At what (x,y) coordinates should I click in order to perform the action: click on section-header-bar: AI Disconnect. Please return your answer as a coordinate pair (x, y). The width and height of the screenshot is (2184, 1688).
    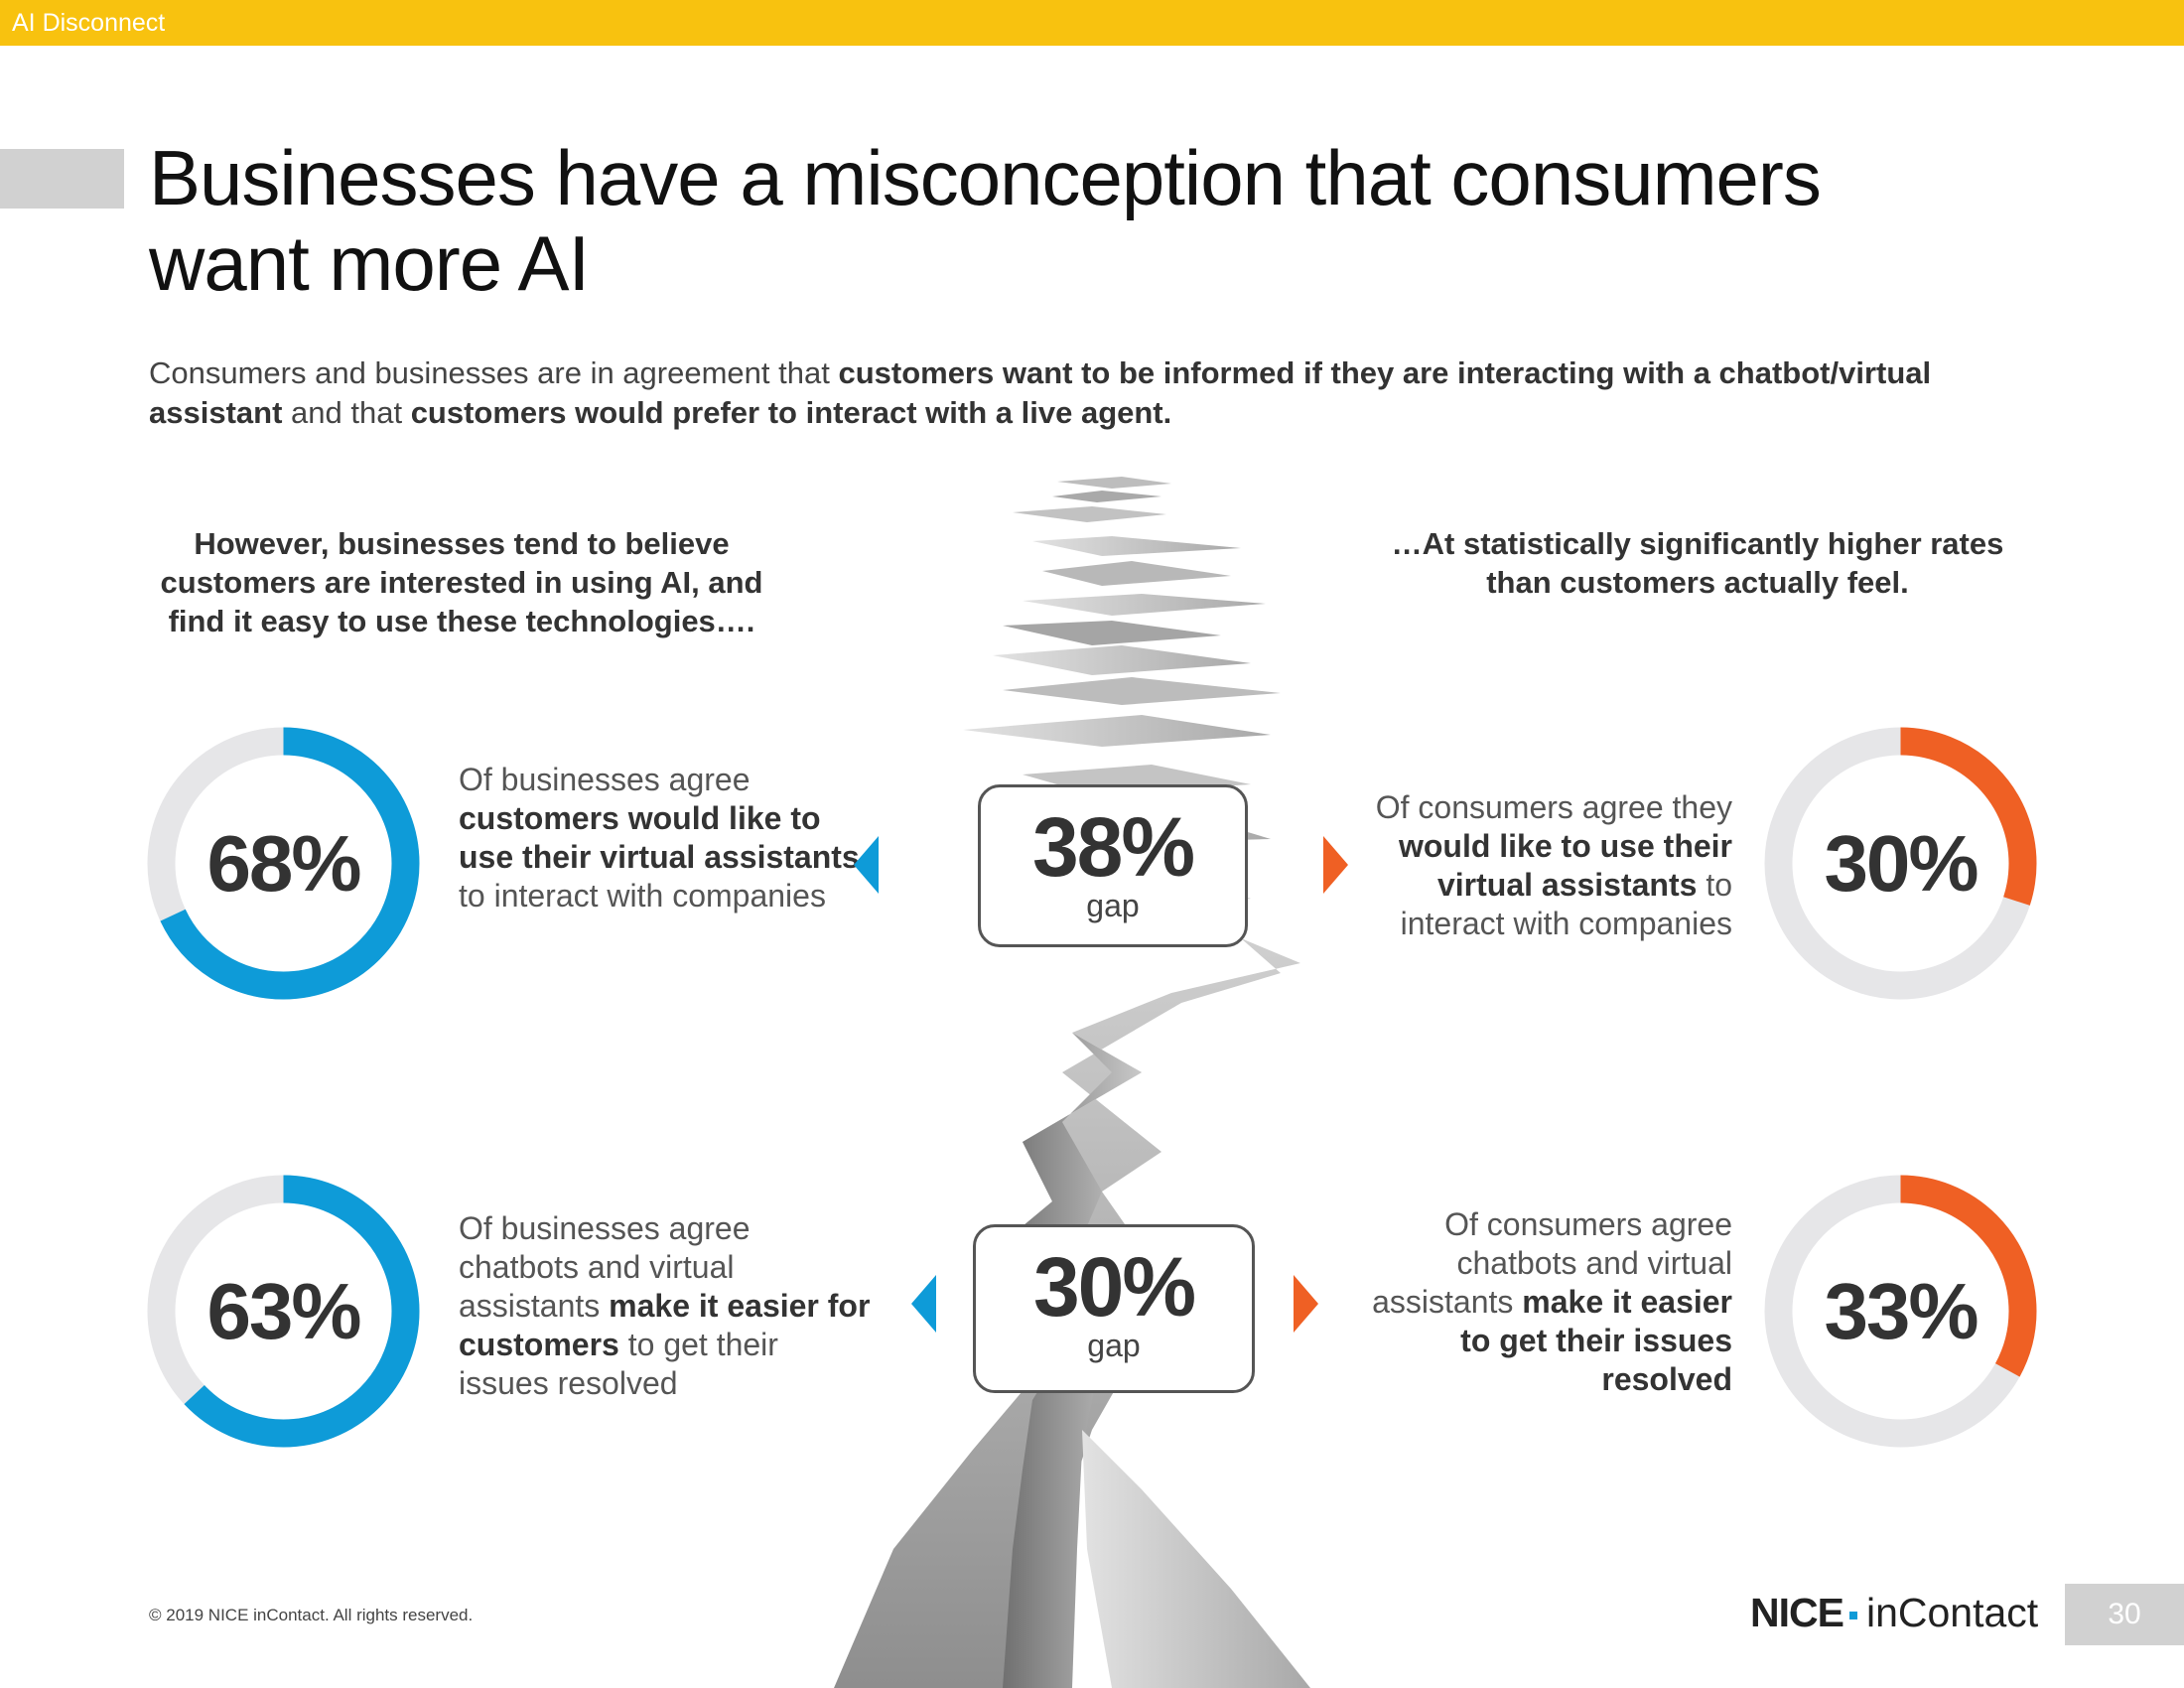
    Looking at the image, I should click on (1092, 23).